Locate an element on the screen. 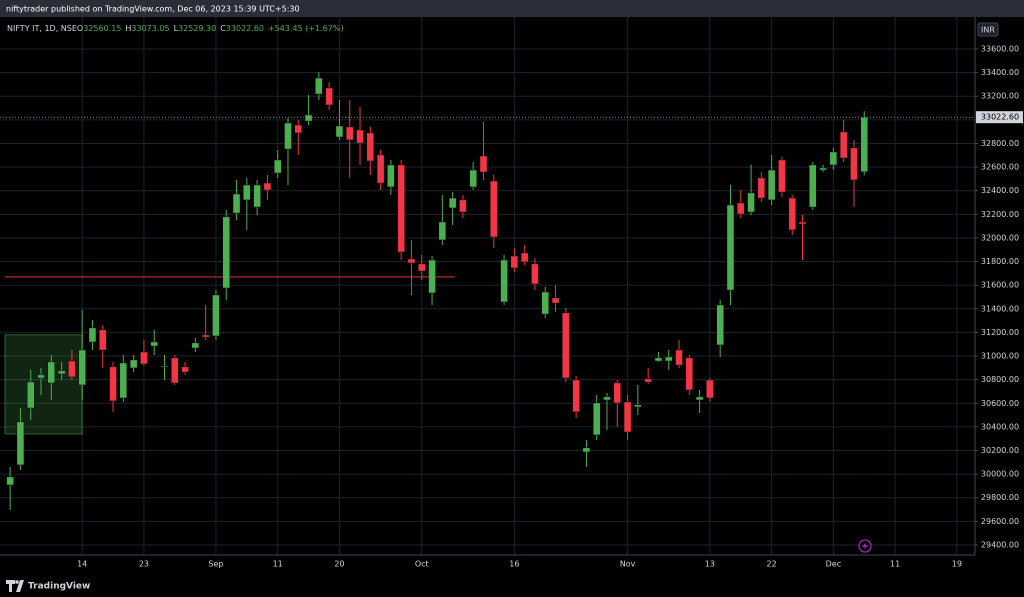  ohlc-value: 32529.30 is located at coordinates (197, 28).